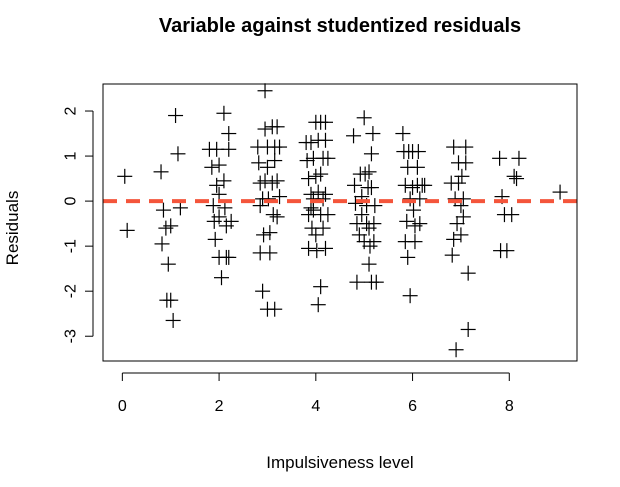 This screenshot has width=620, height=487. What do you see at coordinates (78, 224) in the screenshot?
I see `y-axis: -3 -2 -1 0 1 2` at bounding box center [78, 224].